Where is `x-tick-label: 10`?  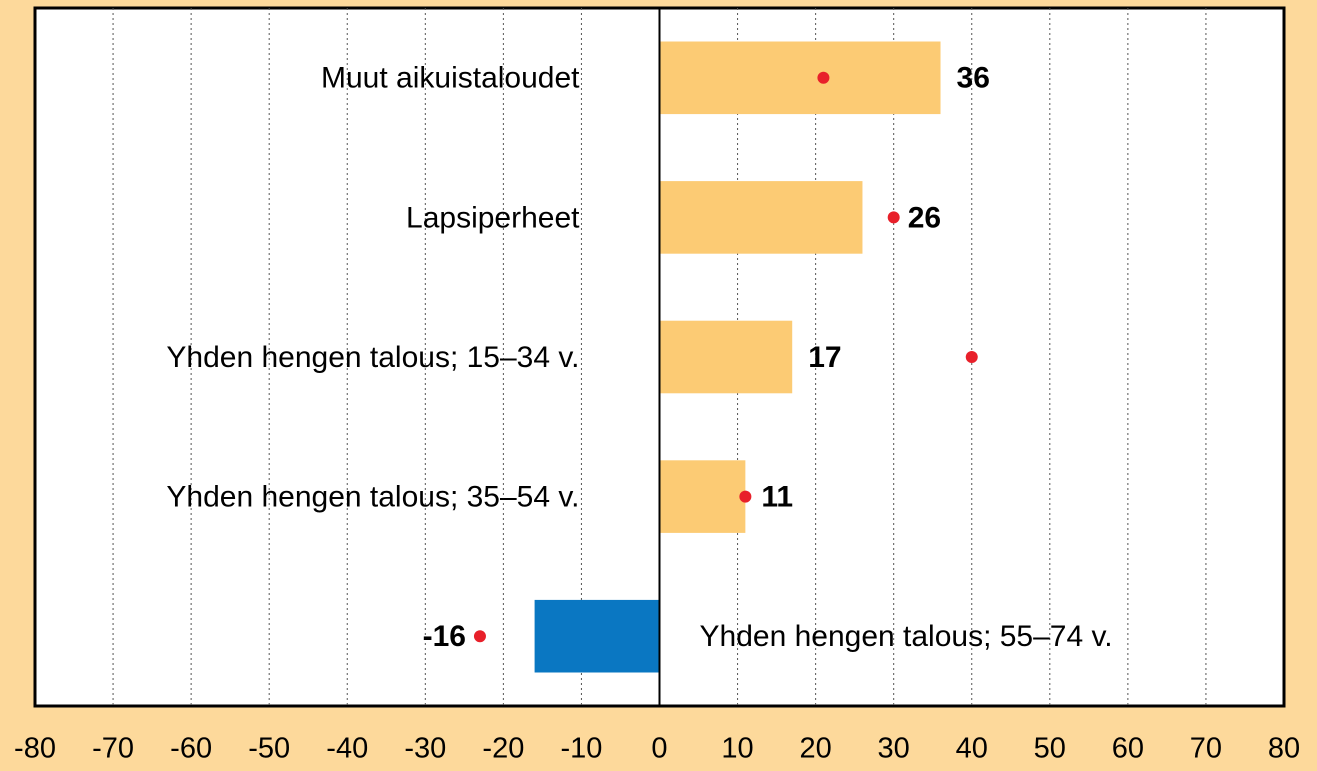 x-tick-label: 10 is located at coordinates (737, 749).